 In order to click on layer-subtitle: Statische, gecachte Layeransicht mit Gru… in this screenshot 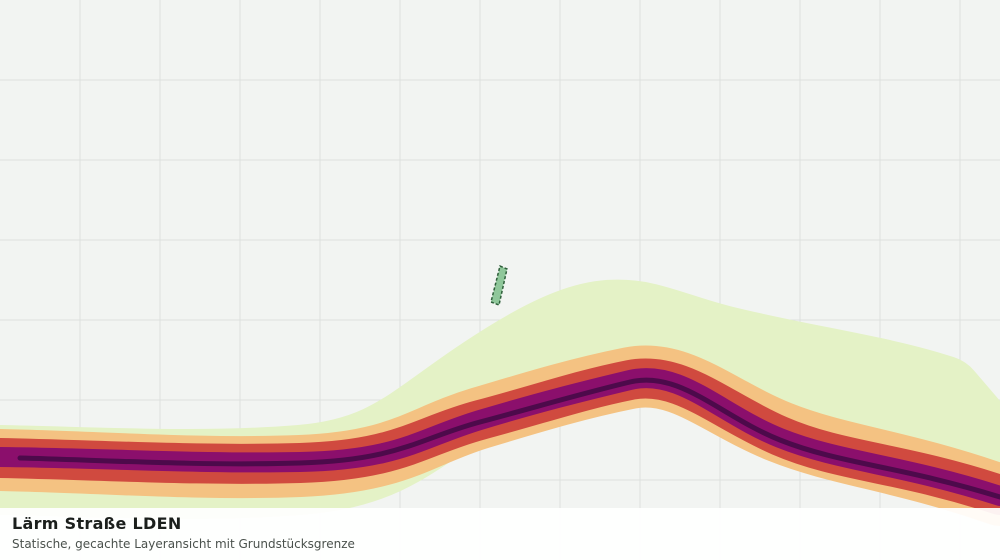, I will do `click(183, 544)`.